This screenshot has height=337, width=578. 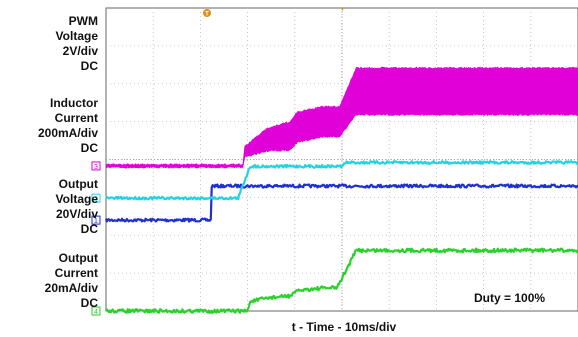 I want to click on channel-1-label: PWM Voltage 2V/div DC, so click(x=49, y=44).